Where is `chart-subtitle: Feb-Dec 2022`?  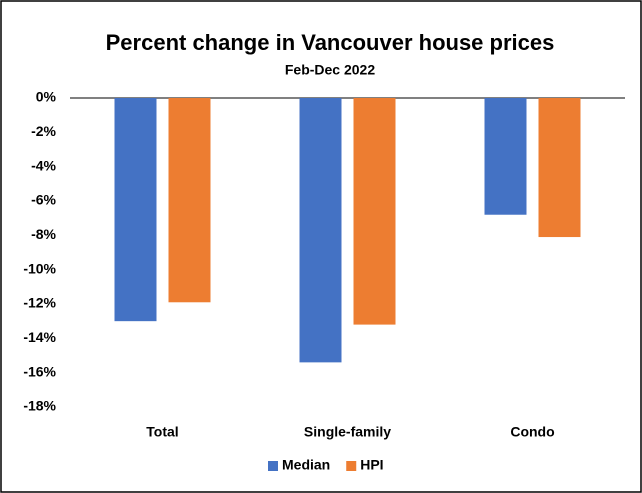
chart-subtitle: Feb-Dec 2022 is located at coordinates (330, 70).